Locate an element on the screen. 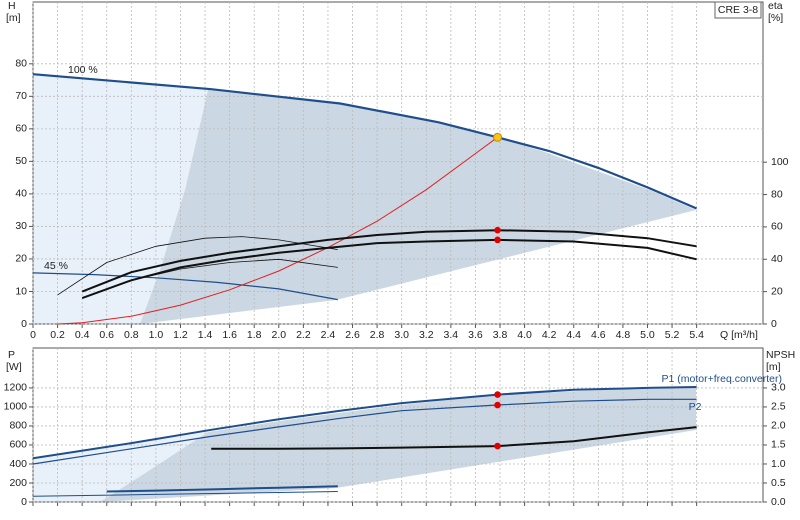  y-tick-label: 200 is located at coordinates (18, 483).